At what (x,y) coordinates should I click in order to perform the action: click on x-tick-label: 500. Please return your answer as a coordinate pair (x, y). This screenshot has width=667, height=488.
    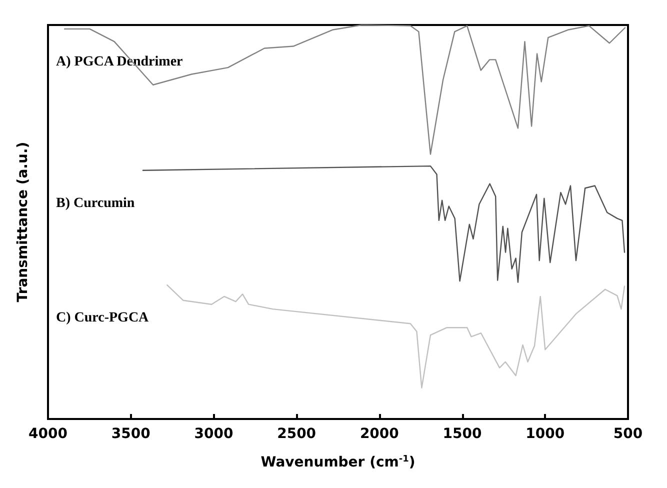
    Looking at the image, I should click on (628, 434).